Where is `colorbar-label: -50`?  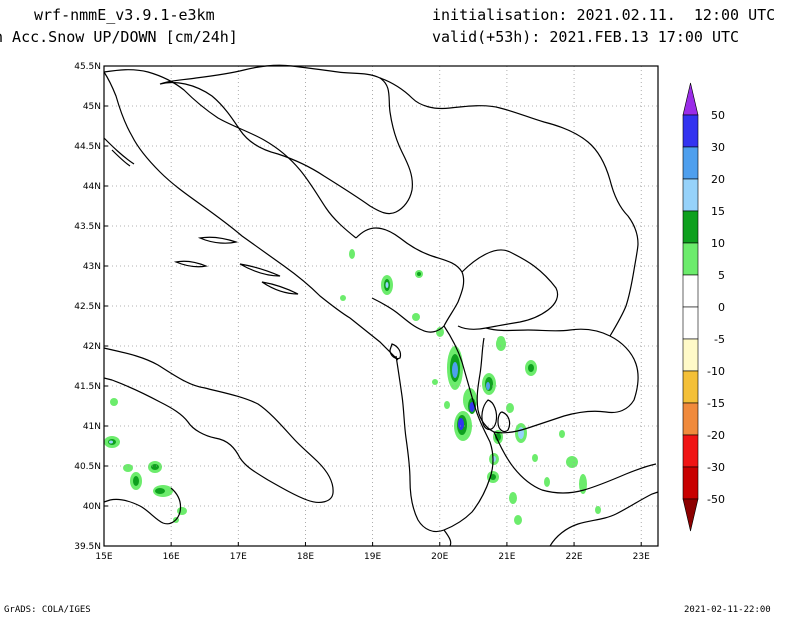 colorbar-label: -50 is located at coordinates (716, 499).